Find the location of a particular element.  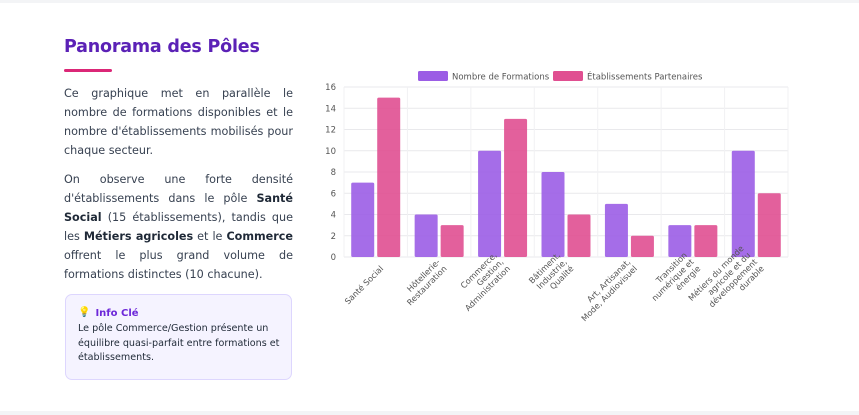

info-header: 💡 Info Clé is located at coordinates (179, 313).